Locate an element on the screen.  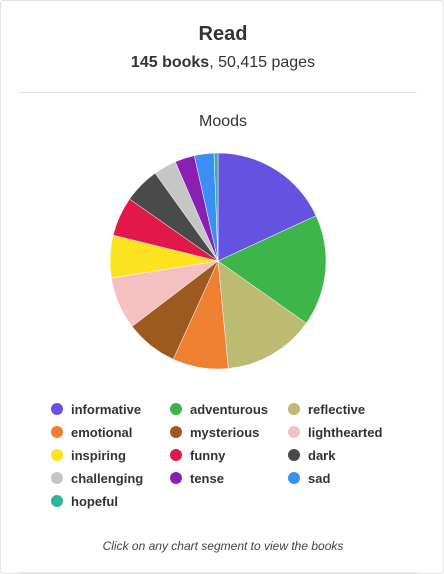
legend-item-emotional: emotional is located at coordinates (91, 432).